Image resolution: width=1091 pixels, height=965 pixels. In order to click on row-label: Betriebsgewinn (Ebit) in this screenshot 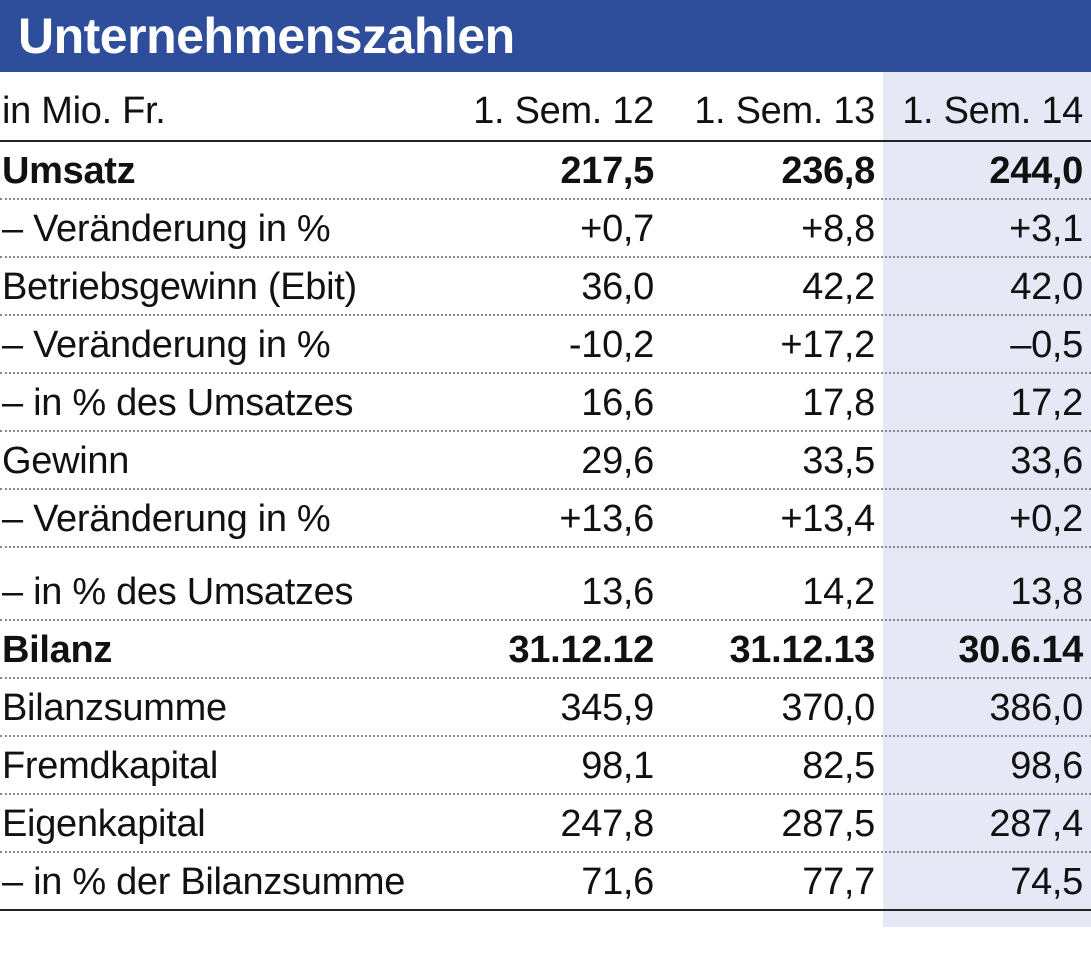, I will do `click(179, 287)`.